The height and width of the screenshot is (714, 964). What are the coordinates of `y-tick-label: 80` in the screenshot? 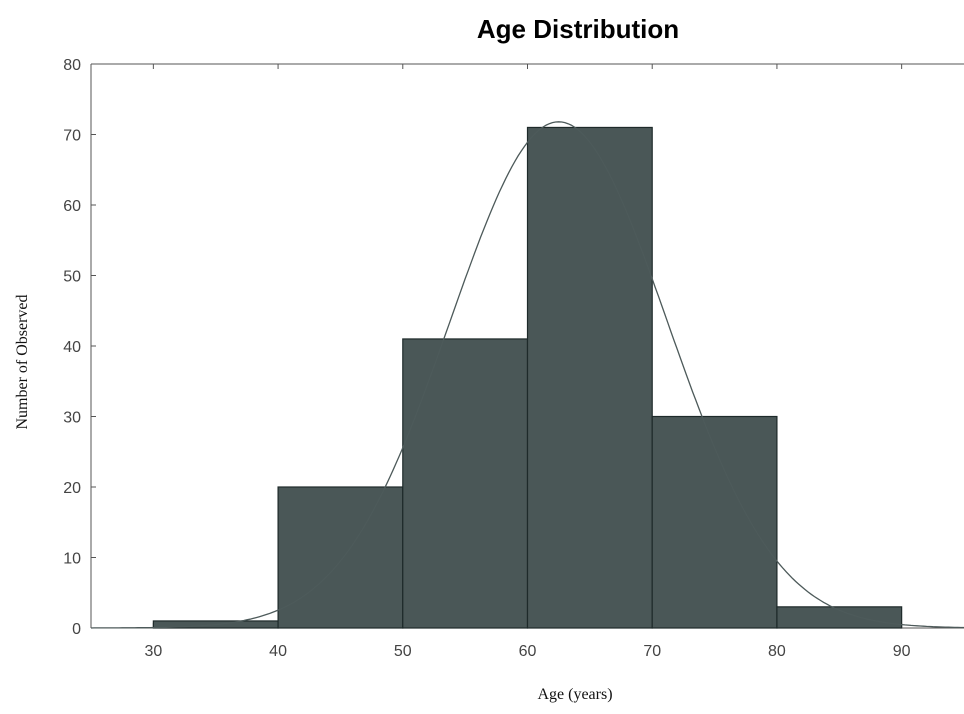 It's located at (72, 65).